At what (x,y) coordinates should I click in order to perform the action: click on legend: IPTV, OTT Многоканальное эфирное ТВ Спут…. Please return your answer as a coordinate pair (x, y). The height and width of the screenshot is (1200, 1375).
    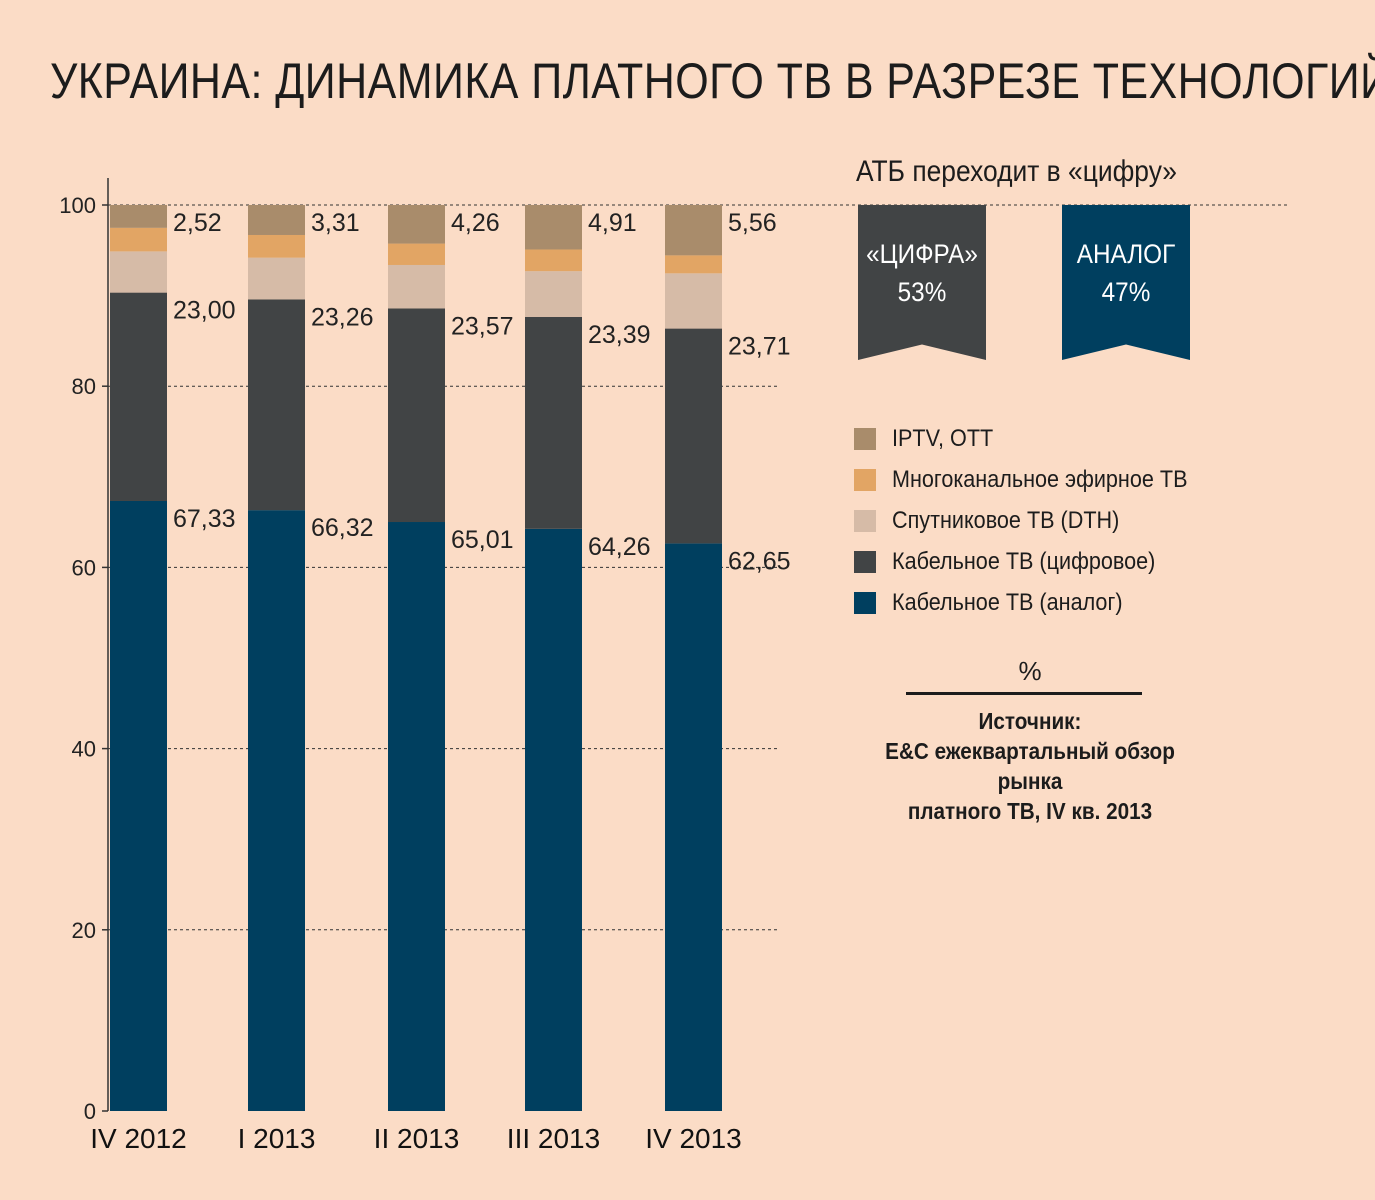
    Looking at the image, I should click on (1037, 520).